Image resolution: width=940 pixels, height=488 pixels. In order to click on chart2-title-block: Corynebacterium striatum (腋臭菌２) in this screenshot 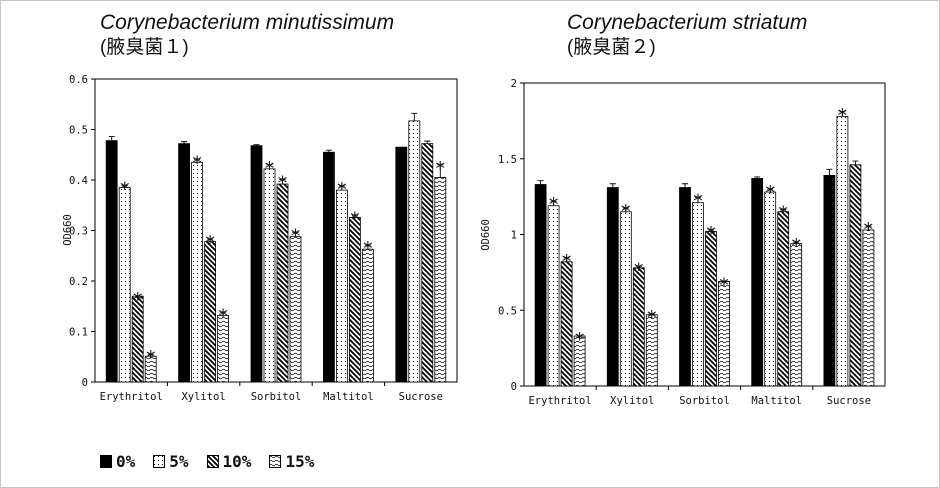, I will do `click(687, 35)`.